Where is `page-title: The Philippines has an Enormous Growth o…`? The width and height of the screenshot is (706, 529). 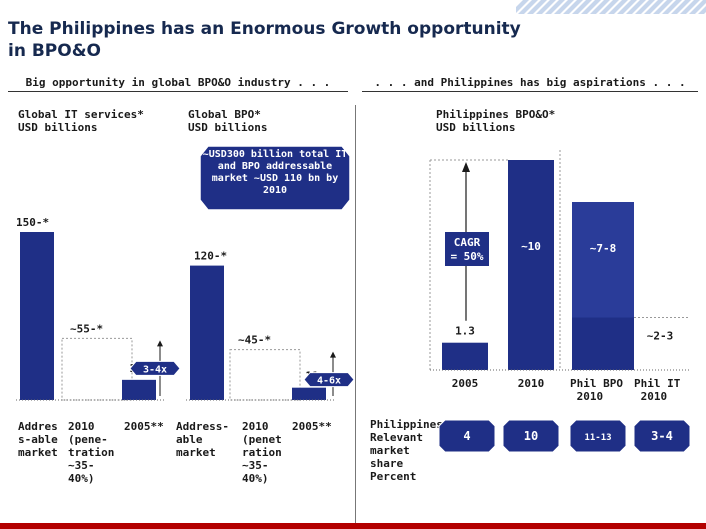 page-title: The Philippines has an Enormous Growth o… is located at coordinates (264, 40).